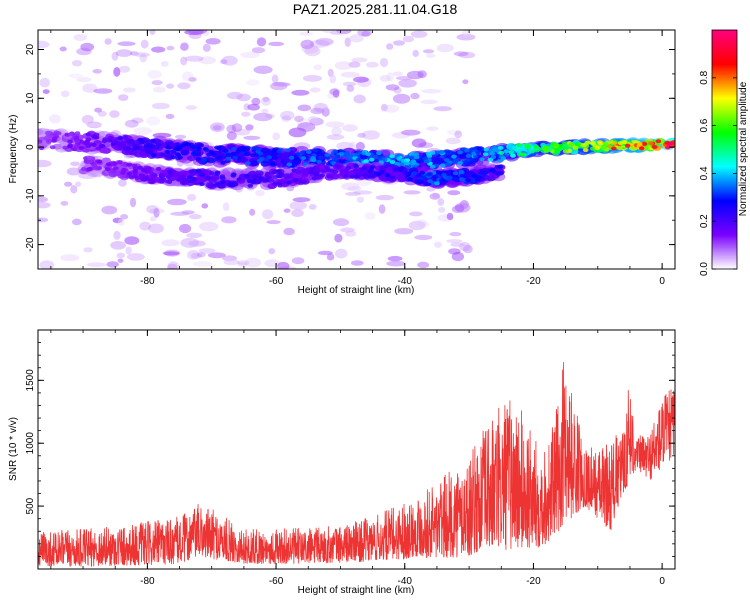 The image size is (750, 600). Describe the element at coordinates (718, 173) in the screenshot. I see `colorbar-ticks: 0.0 0.2 0.4 0.6 0.8` at that location.